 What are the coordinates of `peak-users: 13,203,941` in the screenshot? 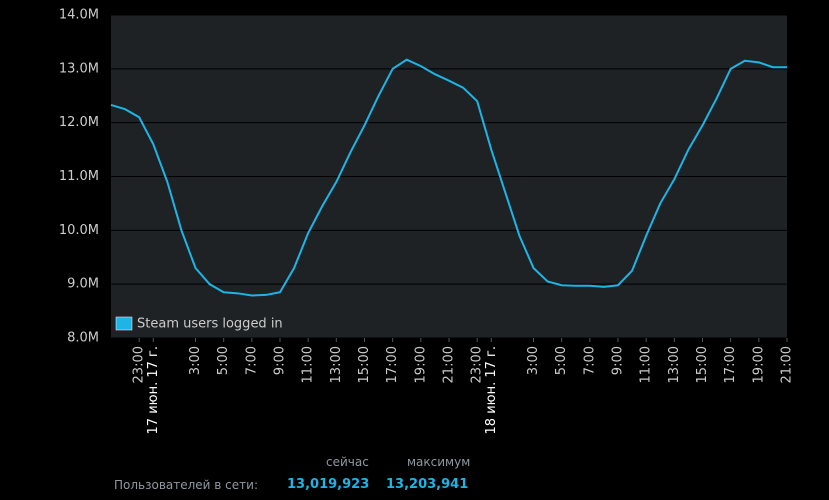 It's located at (427, 484).